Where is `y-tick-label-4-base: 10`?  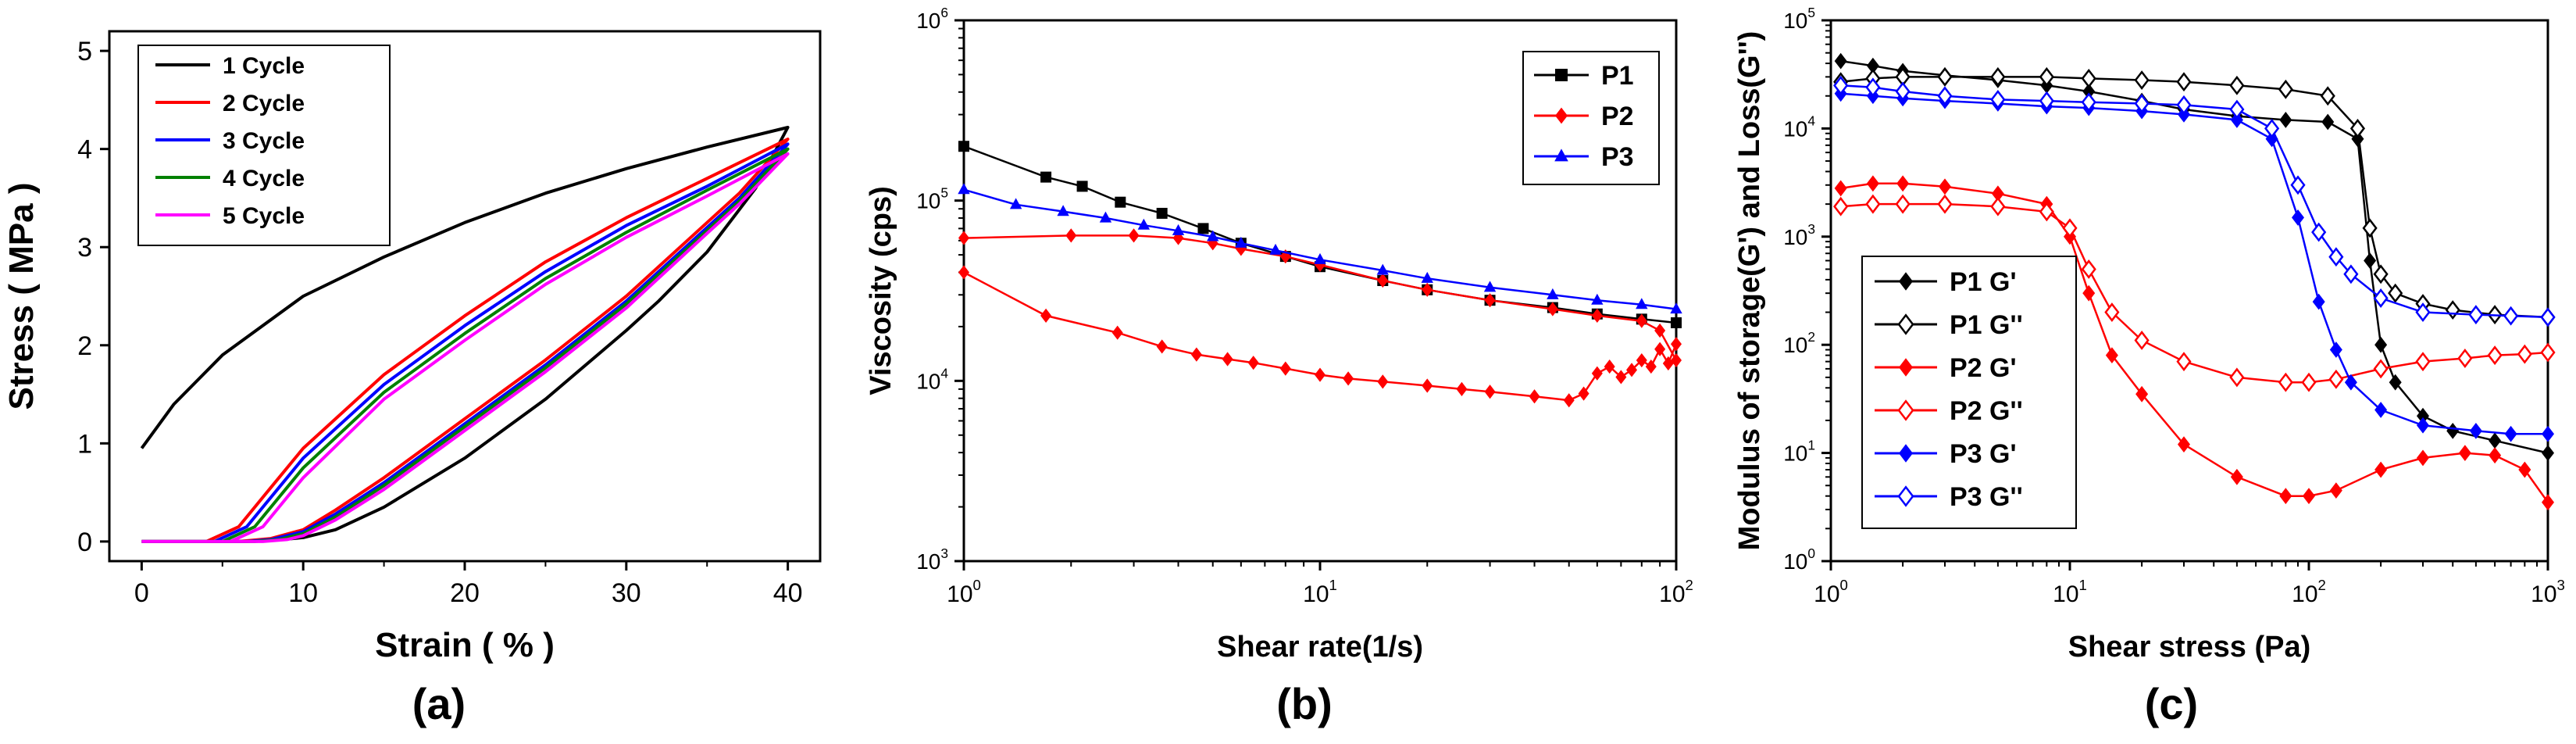
y-tick-label-4-base: 10 is located at coordinates (1795, 128).